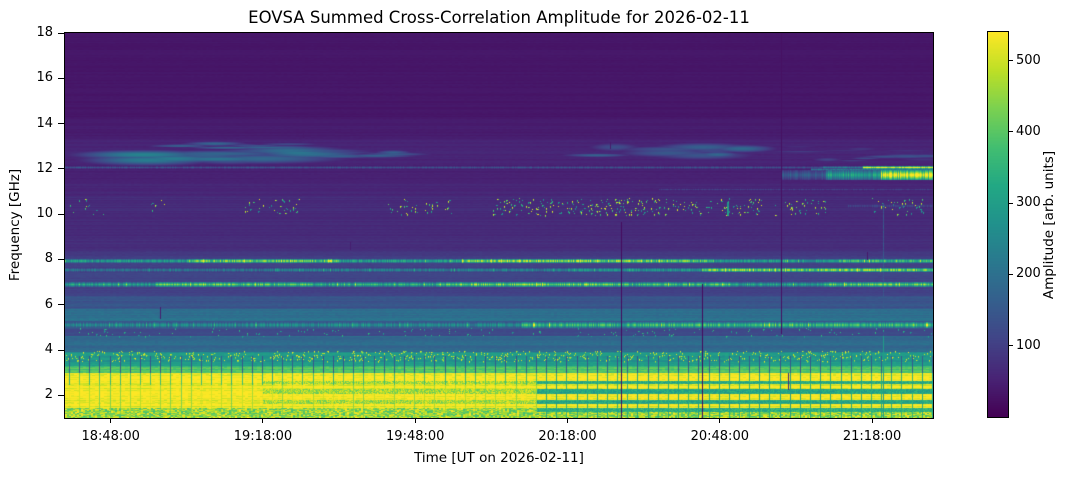 The width and height of the screenshot is (1073, 479). What do you see at coordinates (719, 436) in the screenshot?
I see `x-tick-label: 20:48:00` at bounding box center [719, 436].